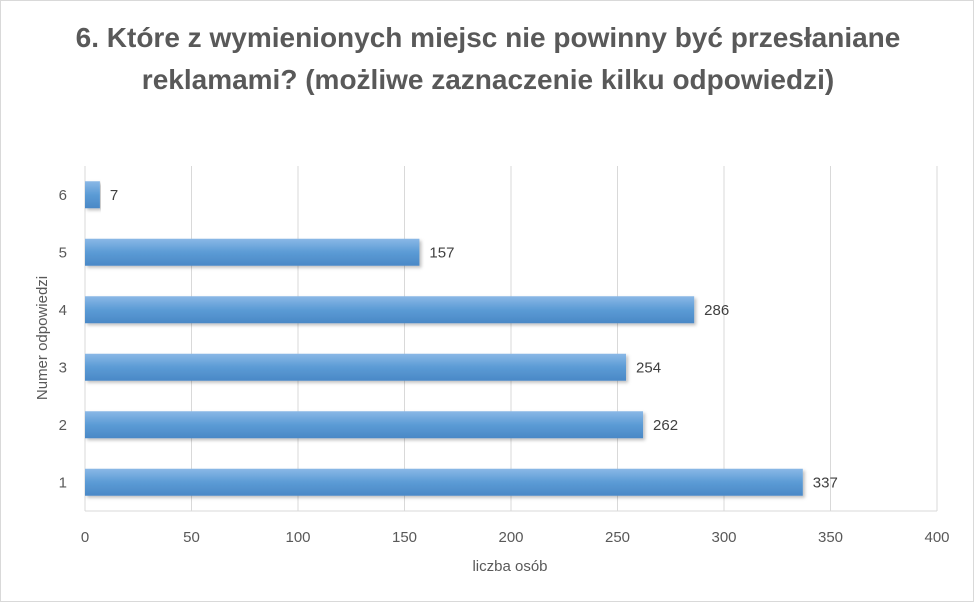 This screenshot has width=974, height=603. What do you see at coordinates (404, 537) in the screenshot?
I see `x-tick-label: 150` at bounding box center [404, 537].